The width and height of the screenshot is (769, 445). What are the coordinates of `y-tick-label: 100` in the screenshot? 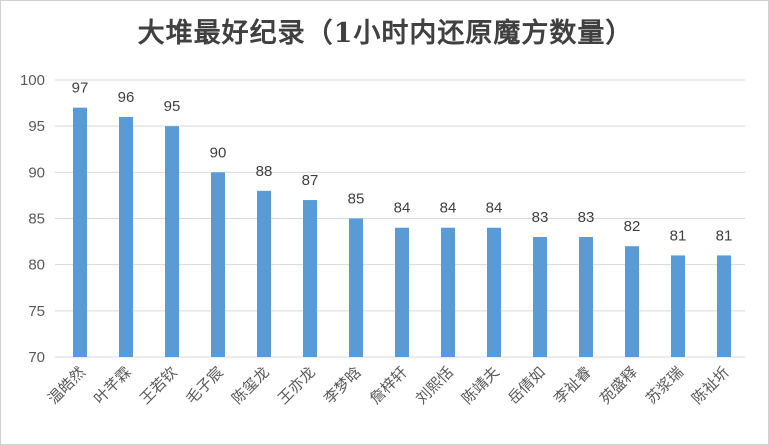 It's located at (32, 80).